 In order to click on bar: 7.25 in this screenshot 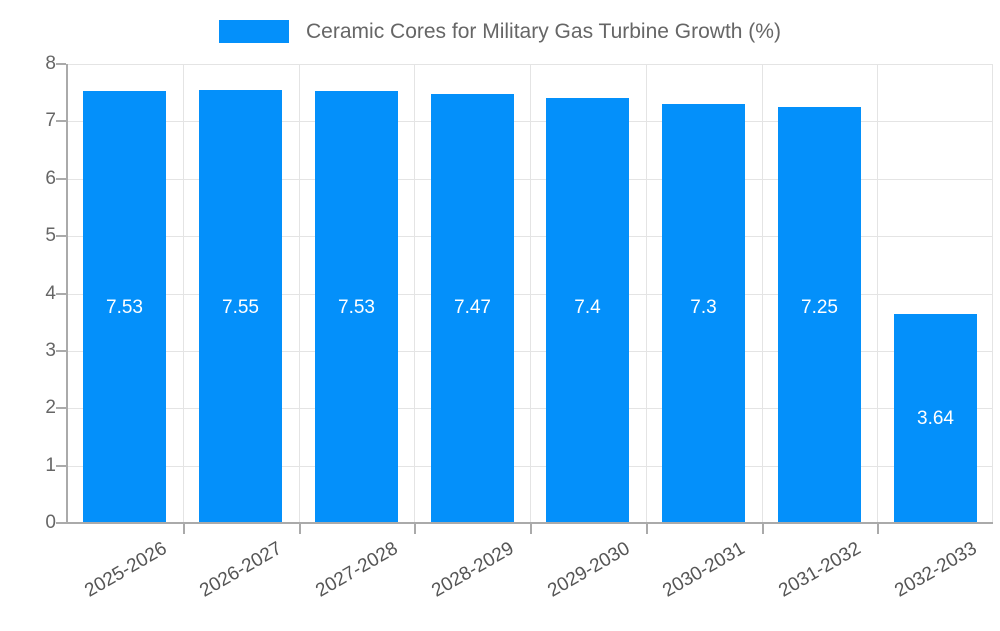, I will do `click(819, 315)`.